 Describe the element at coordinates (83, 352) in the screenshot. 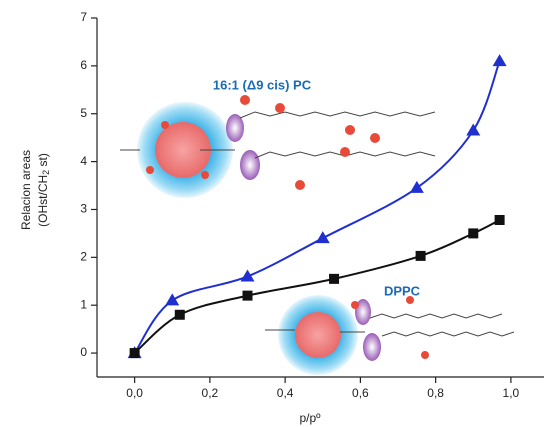

I see `y-tick-label: 0` at that location.